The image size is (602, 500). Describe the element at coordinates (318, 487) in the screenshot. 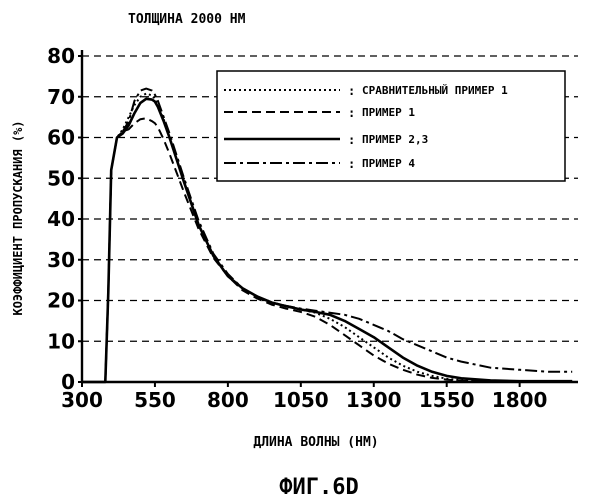

I see `figure-caption: ФИГ.6D` at that location.